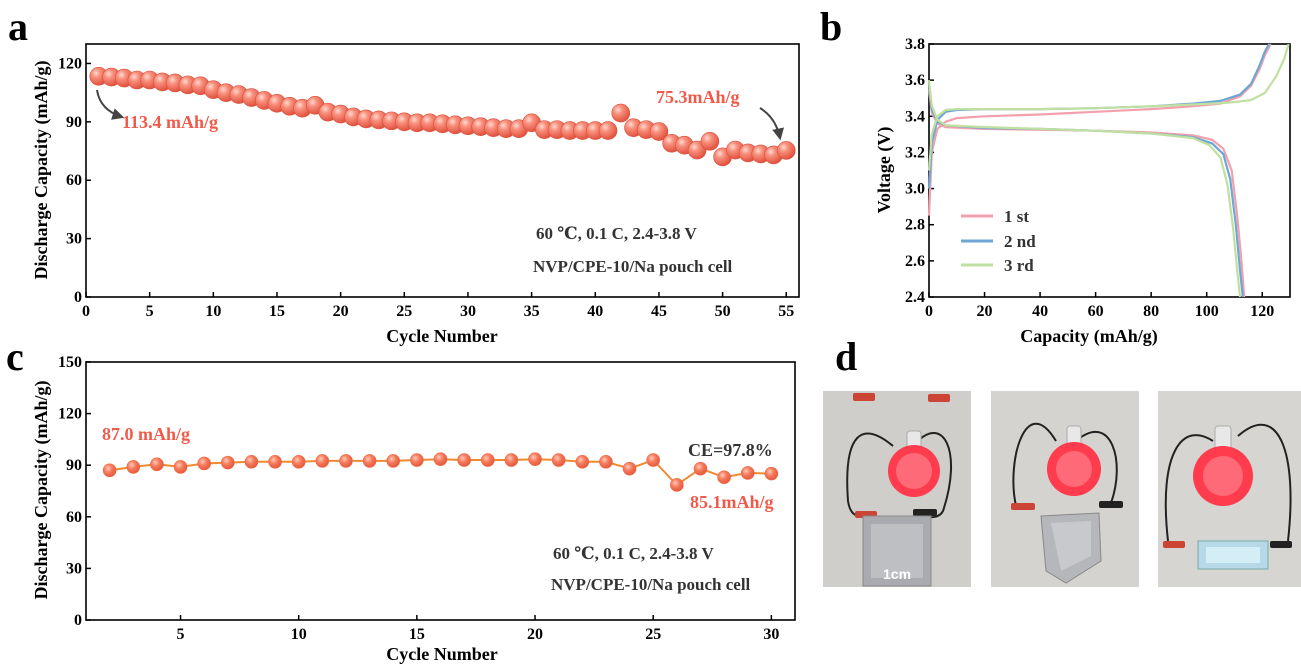  I want to click on chart-a-xtick-label: 50, so click(723, 311).